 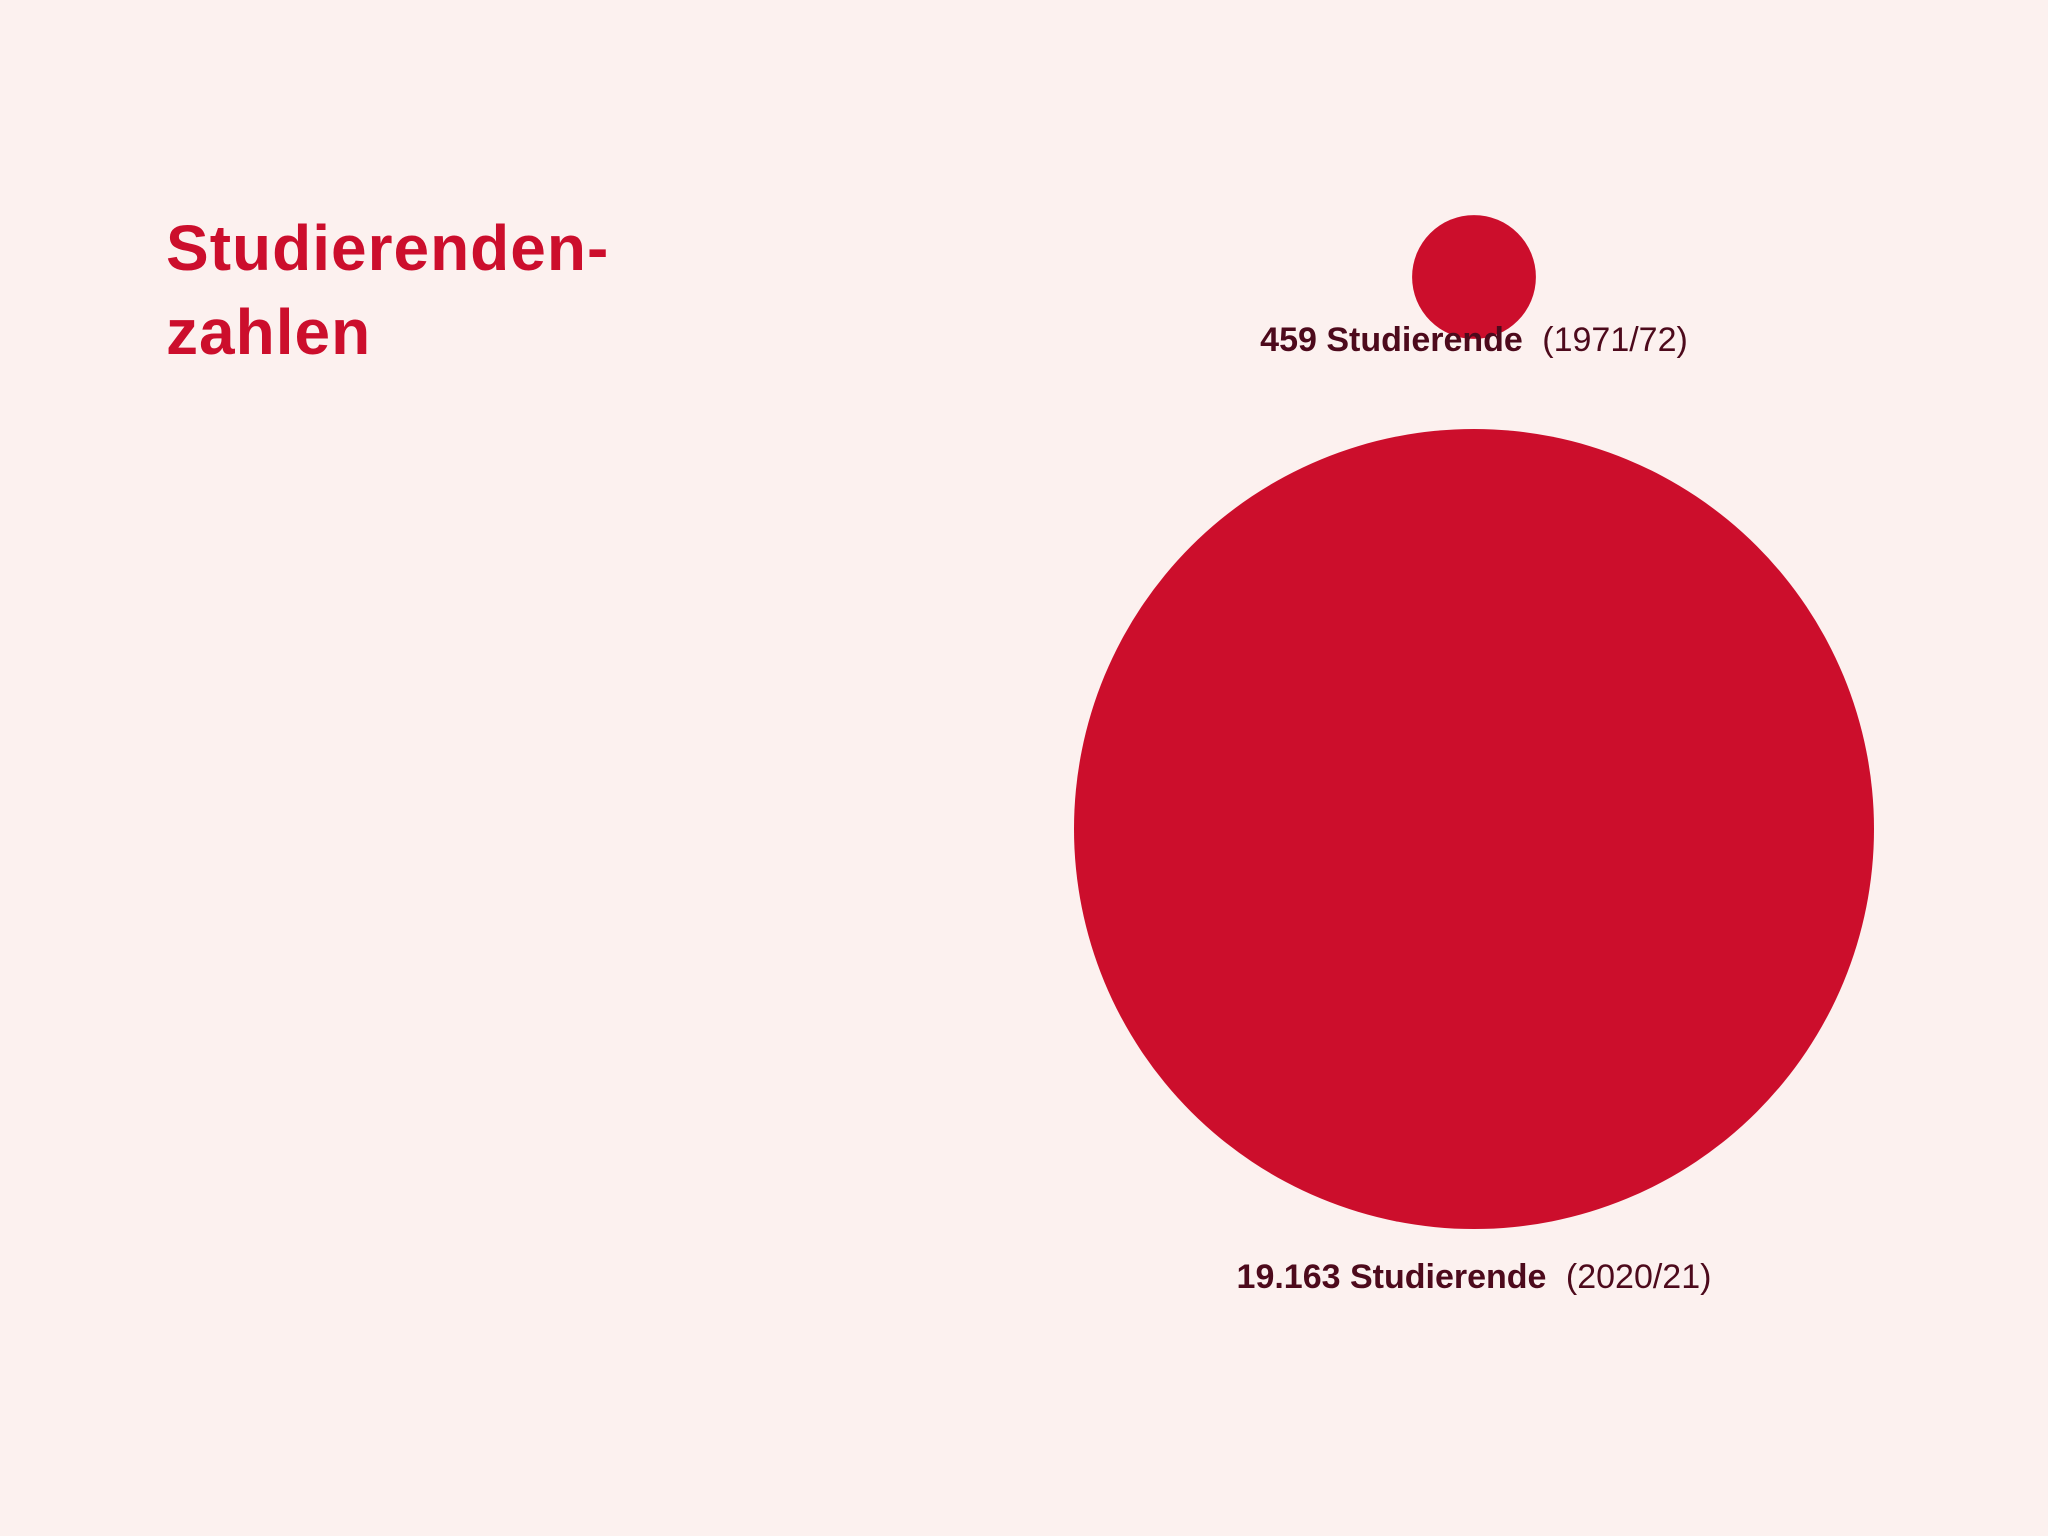 What do you see at coordinates (388, 248) in the screenshot?
I see `page-title-line-1: Studierenden-` at bounding box center [388, 248].